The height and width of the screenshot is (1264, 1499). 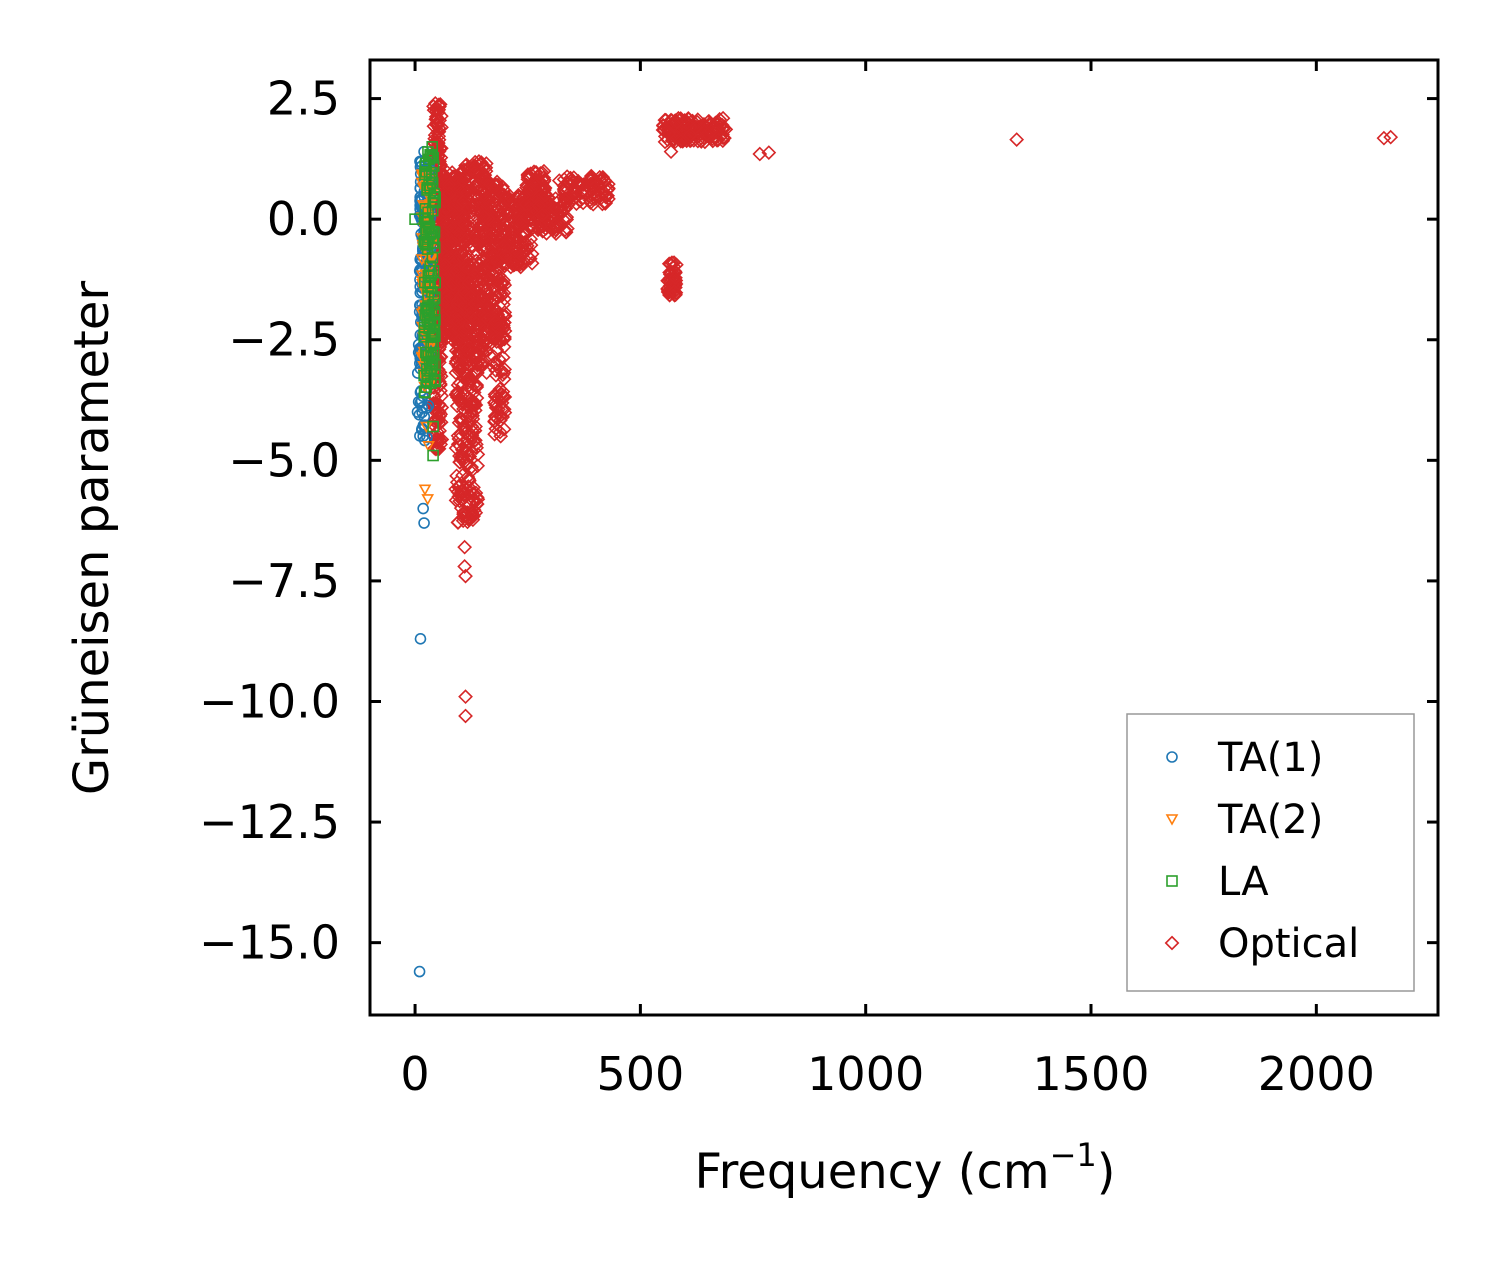 What do you see at coordinates (1316, 1074) in the screenshot?
I see `x-tick-label: 2000` at bounding box center [1316, 1074].